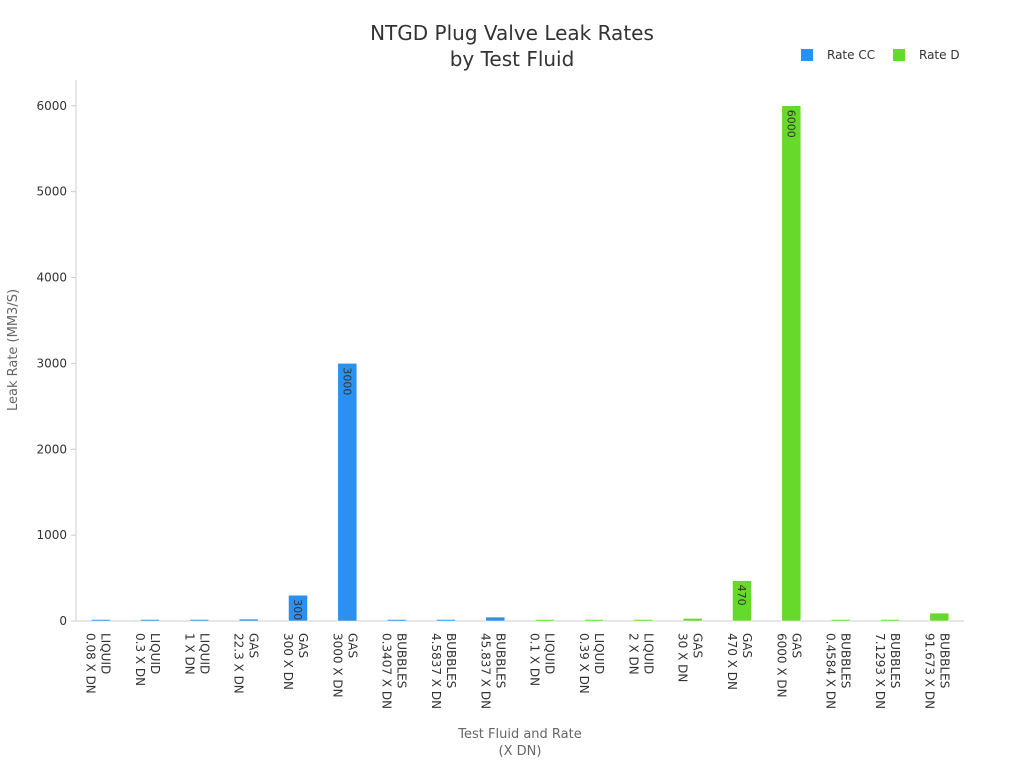 The height and width of the screenshot is (768, 1024). What do you see at coordinates (140, 659) in the screenshot?
I see `x-tick-label-line: 0.3 X DN` at bounding box center [140, 659].